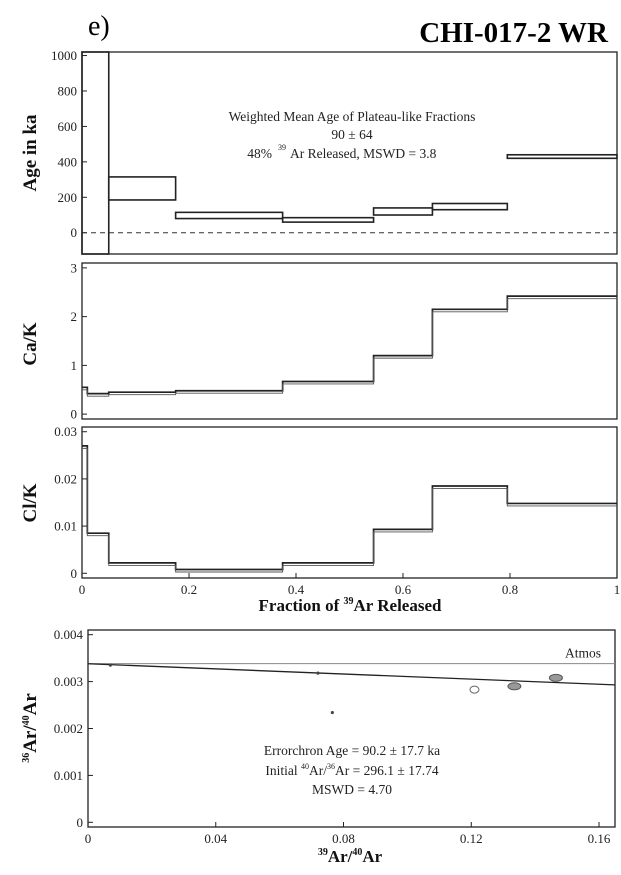 Image resolution: width=621 pixels, height=875 pixels. Describe the element at coordinates (189, 589) in the screenshot. I see `fraction-xtick-label: 0.2` at that location.